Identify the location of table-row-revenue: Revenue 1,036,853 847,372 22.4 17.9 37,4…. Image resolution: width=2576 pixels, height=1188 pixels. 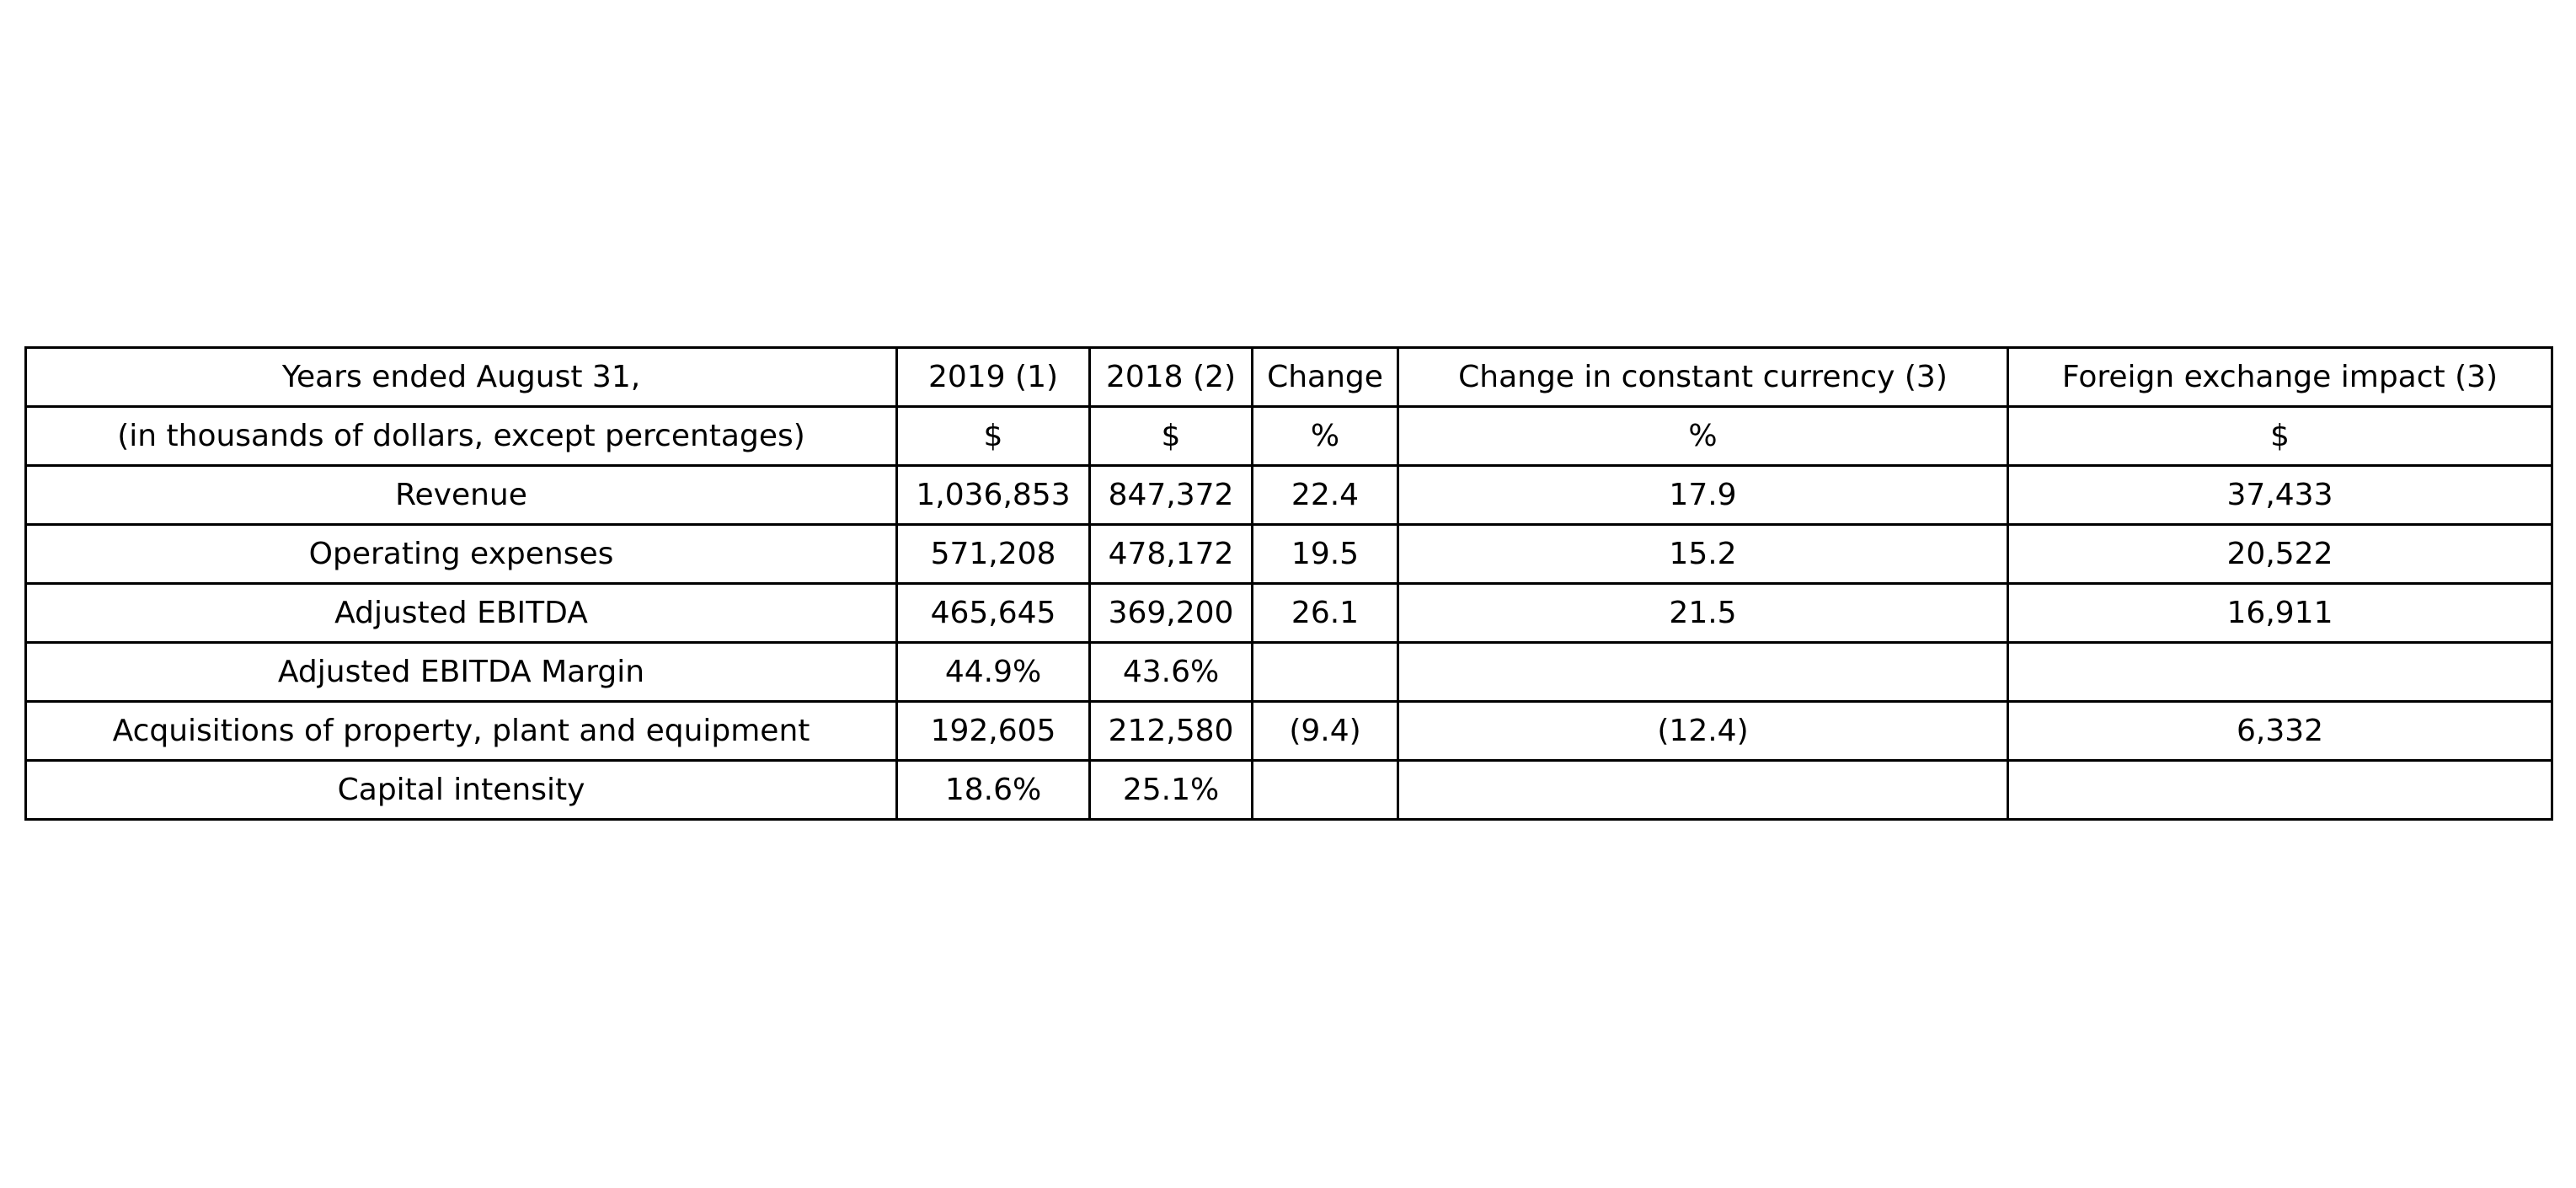
(1288, 495).